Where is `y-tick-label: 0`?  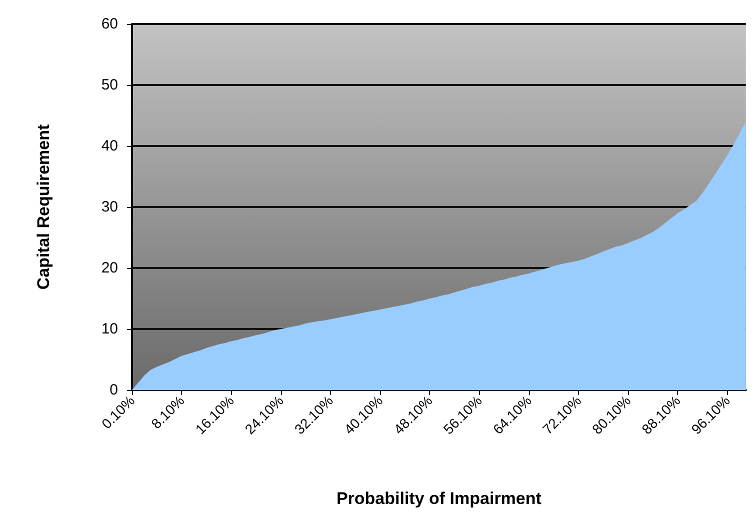
y-tick-label: 0 is located at coordinates (114, 390).